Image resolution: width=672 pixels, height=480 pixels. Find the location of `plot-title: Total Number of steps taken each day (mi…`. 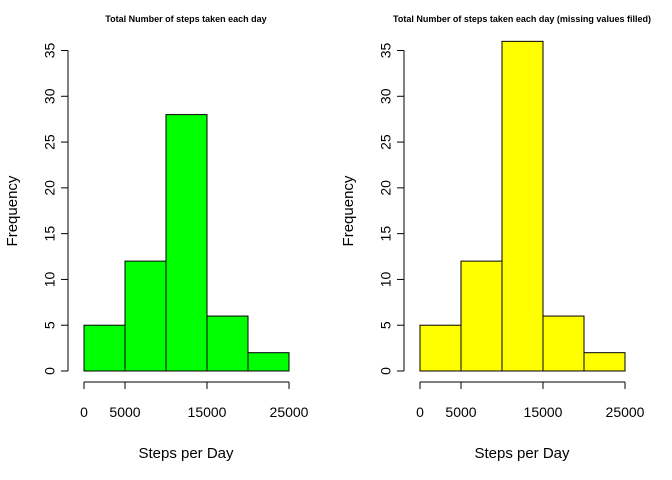

plot-title: Total Number of steps taken each day (mi… is located at coordinates (522, 19).